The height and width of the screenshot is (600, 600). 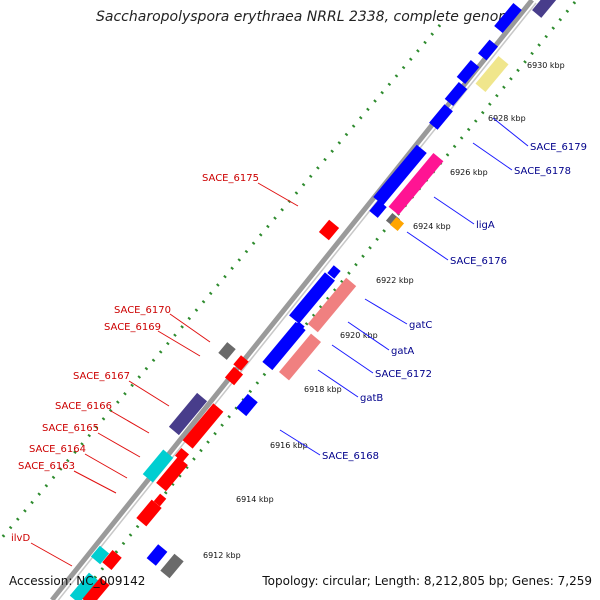 What do you see at coordinates (546, 65) in the screenshot?
I see `tick-label: 6930 kbp` at bounding box center [546, 65].